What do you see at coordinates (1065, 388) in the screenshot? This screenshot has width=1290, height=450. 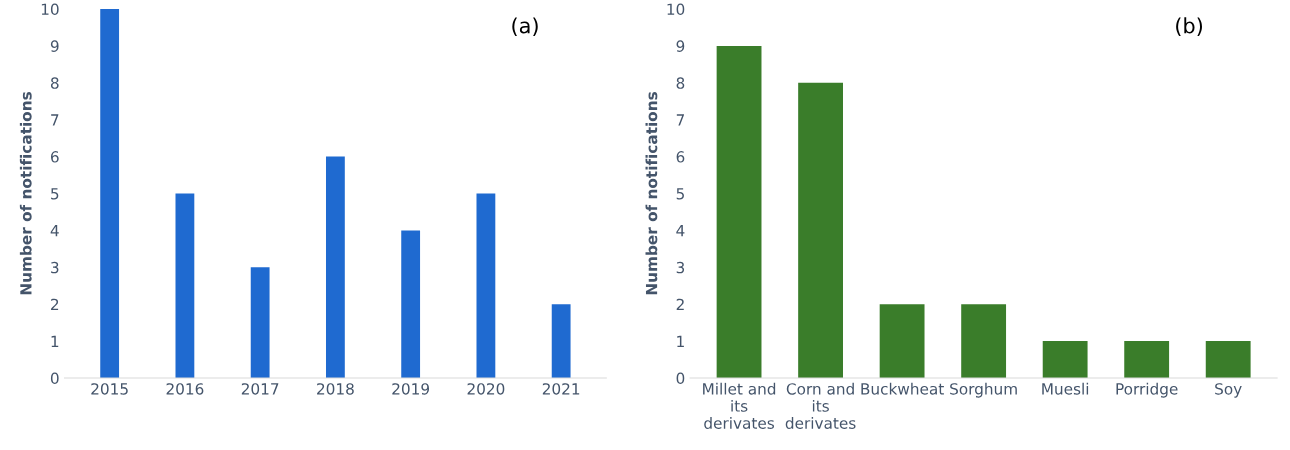 I see `x-tick-label: Muesli` at bounding box center [1065, 388].